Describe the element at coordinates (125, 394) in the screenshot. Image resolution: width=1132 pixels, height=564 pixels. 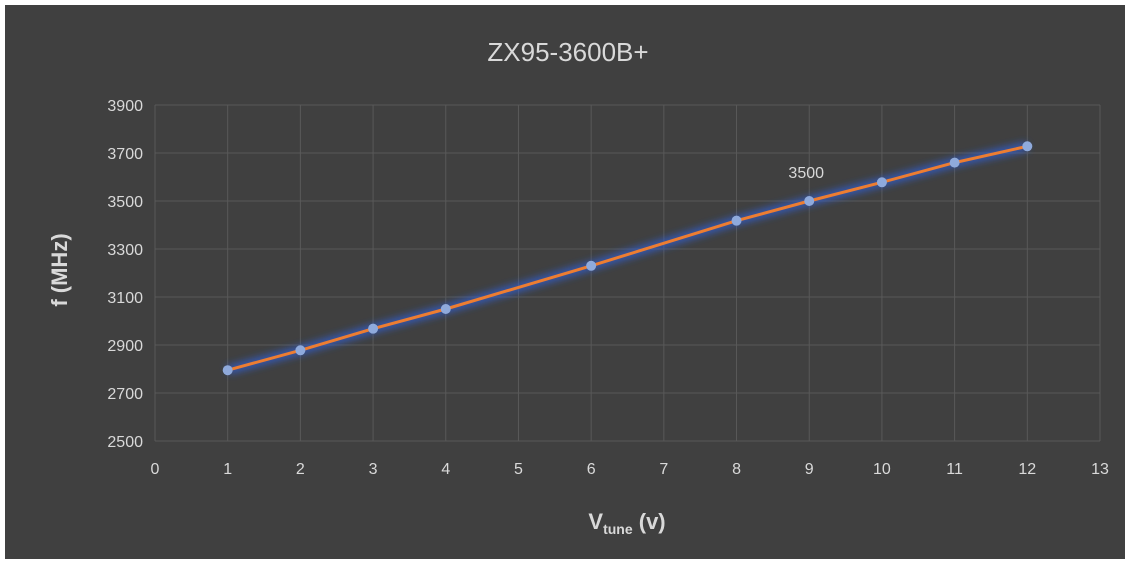
I see `y-tick-label: 2700` at that location.